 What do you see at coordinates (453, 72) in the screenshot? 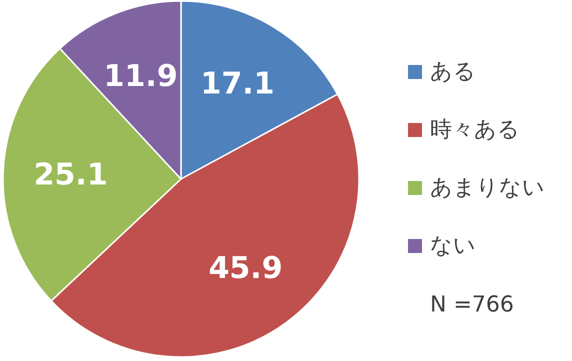
I see `legend-label: ある` at bounding box center [453, 72].